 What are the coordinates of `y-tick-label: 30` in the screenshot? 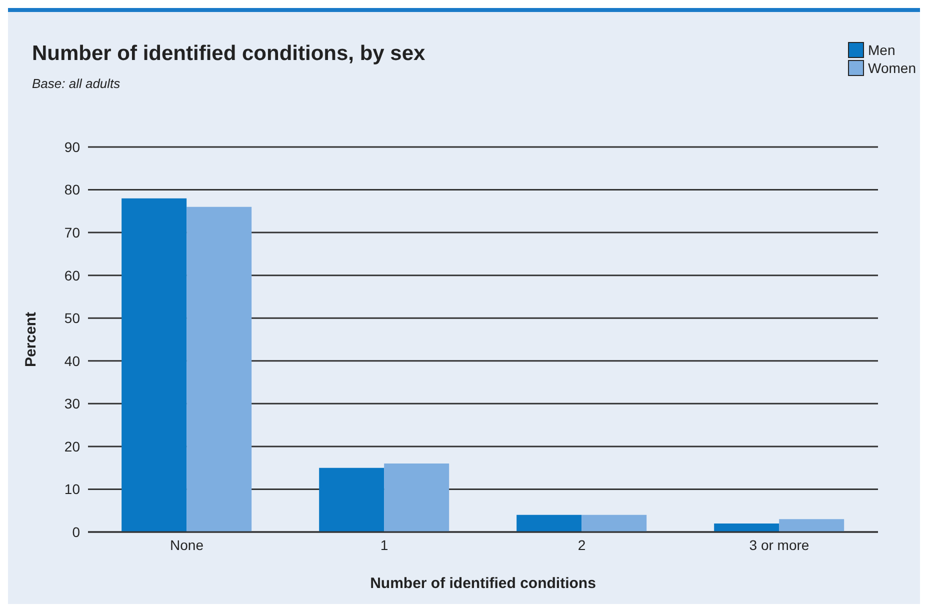 It's located at (72, 404).